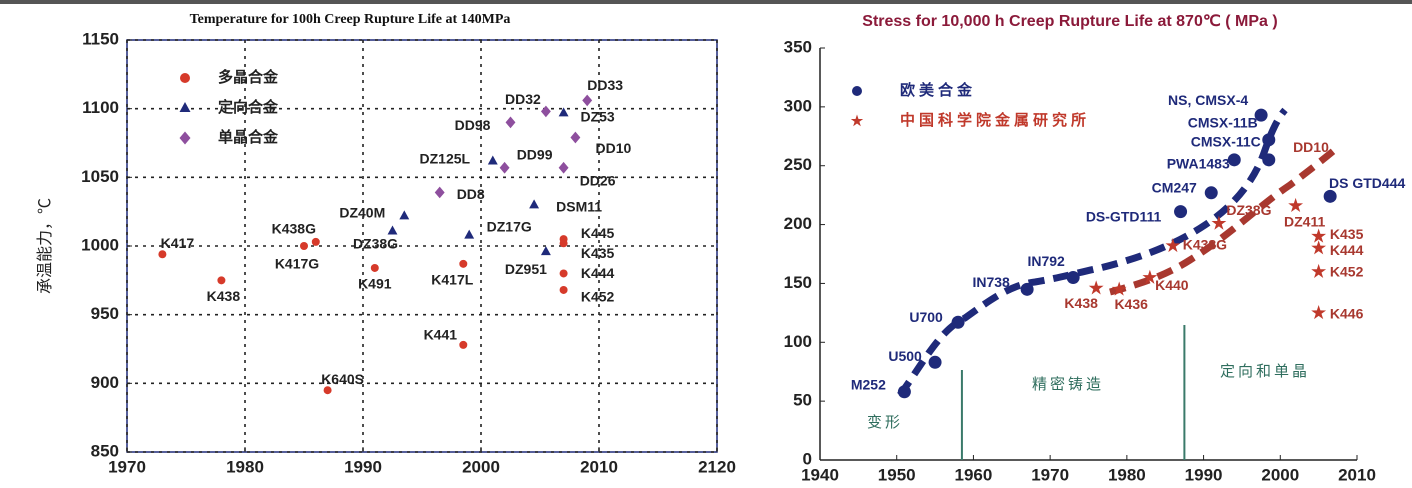  I want to click on point-label: K440, so click(1172, 285).